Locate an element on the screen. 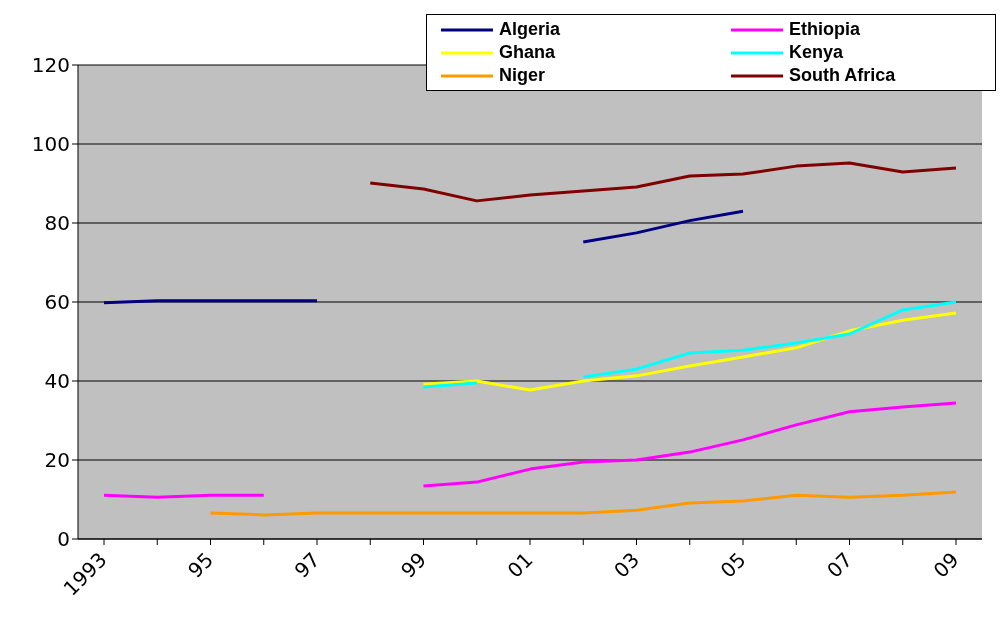  x-tick-label: 05 is located at coordinates (733, 565).